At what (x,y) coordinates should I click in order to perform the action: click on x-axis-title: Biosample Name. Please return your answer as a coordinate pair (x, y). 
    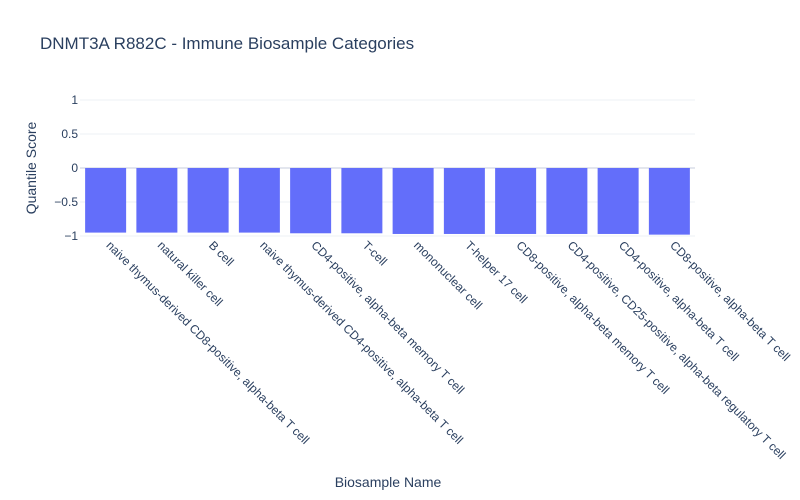
    Looking at the image, I should click on (388, 482).